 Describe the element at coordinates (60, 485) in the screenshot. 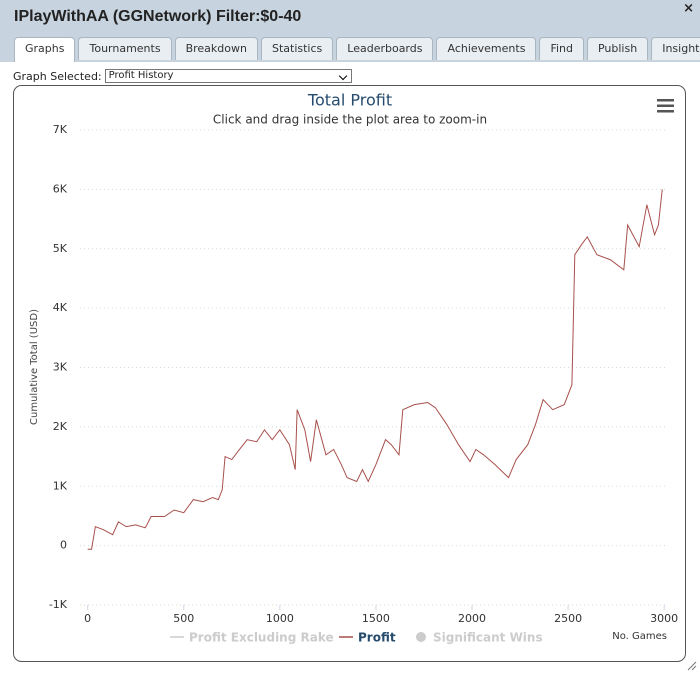

I see `y-tick-label: 1K` at that location.